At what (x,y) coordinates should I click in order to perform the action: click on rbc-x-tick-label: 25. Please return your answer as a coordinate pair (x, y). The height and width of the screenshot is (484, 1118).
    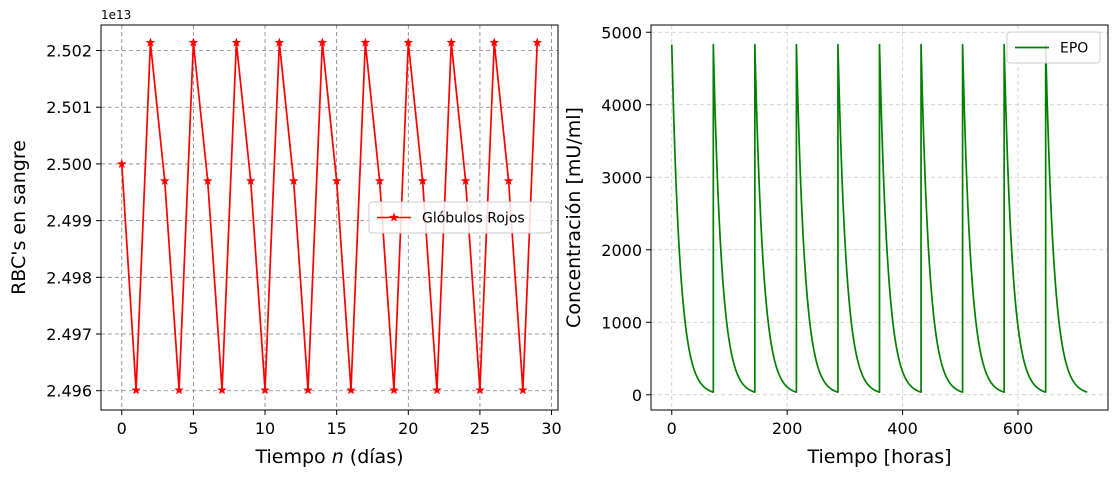
    Looking at the image, I should click on (480, 428).